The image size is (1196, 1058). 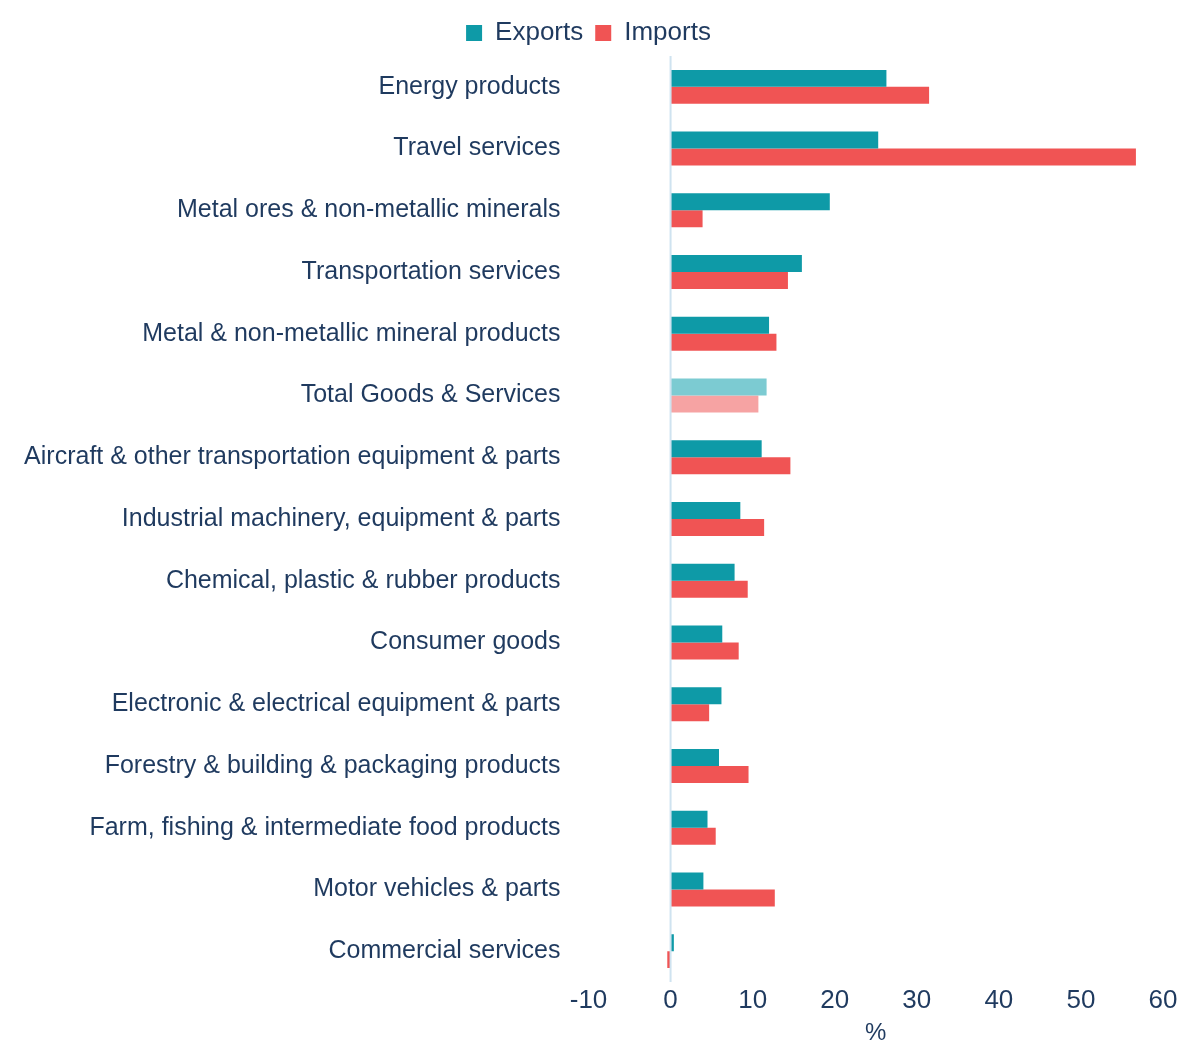 What do you see at coordinates (539, 31) in the screenshot?
I see `legend-label: Exports` at bounding box center [539, 31].